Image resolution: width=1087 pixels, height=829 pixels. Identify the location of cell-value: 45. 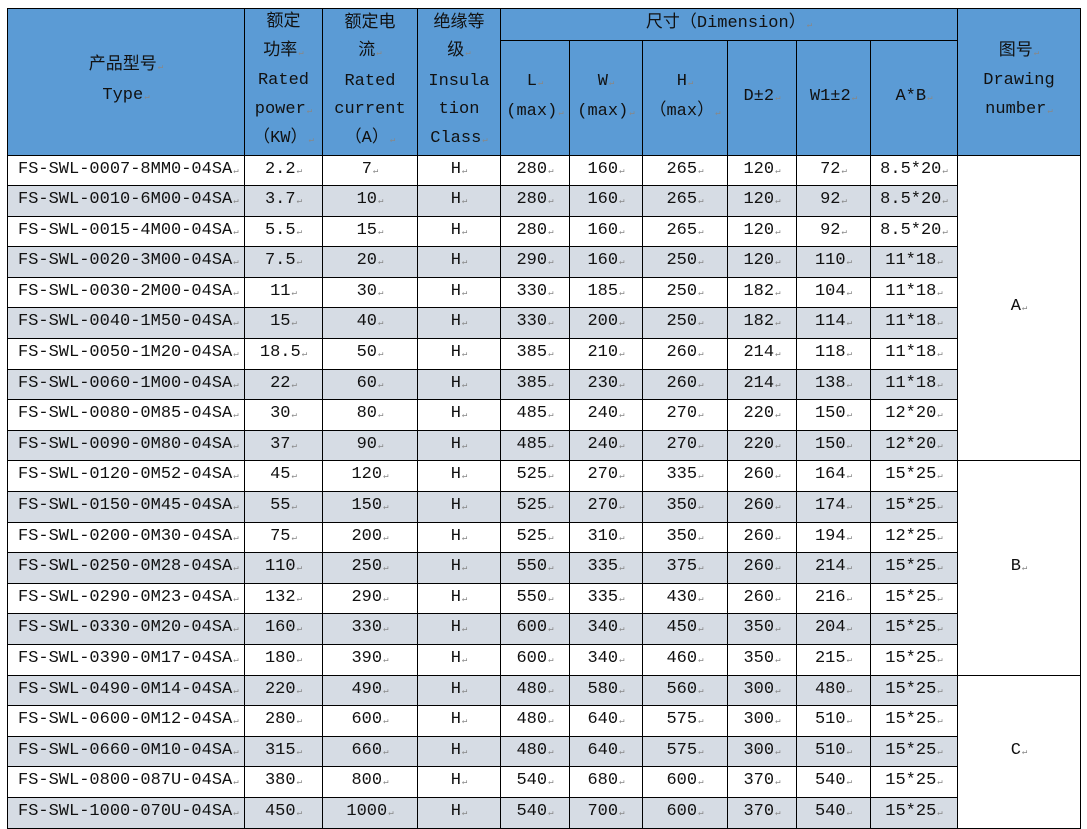
(283, 476).